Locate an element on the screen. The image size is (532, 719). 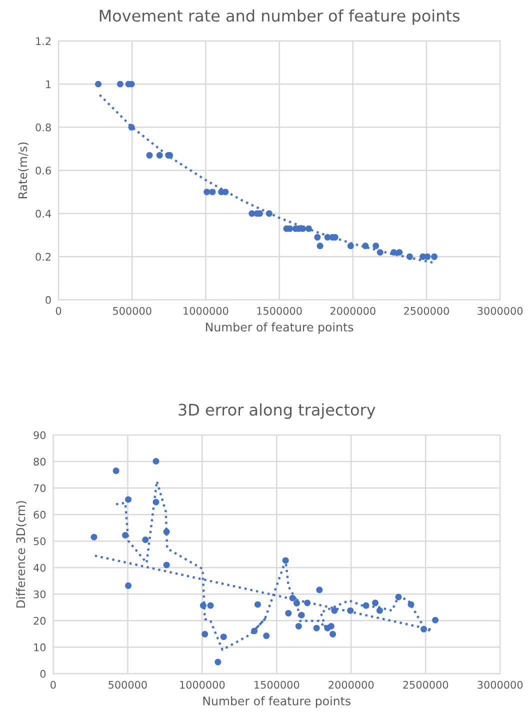
y-tick-label: 60 is located at coordinates (40, 514).